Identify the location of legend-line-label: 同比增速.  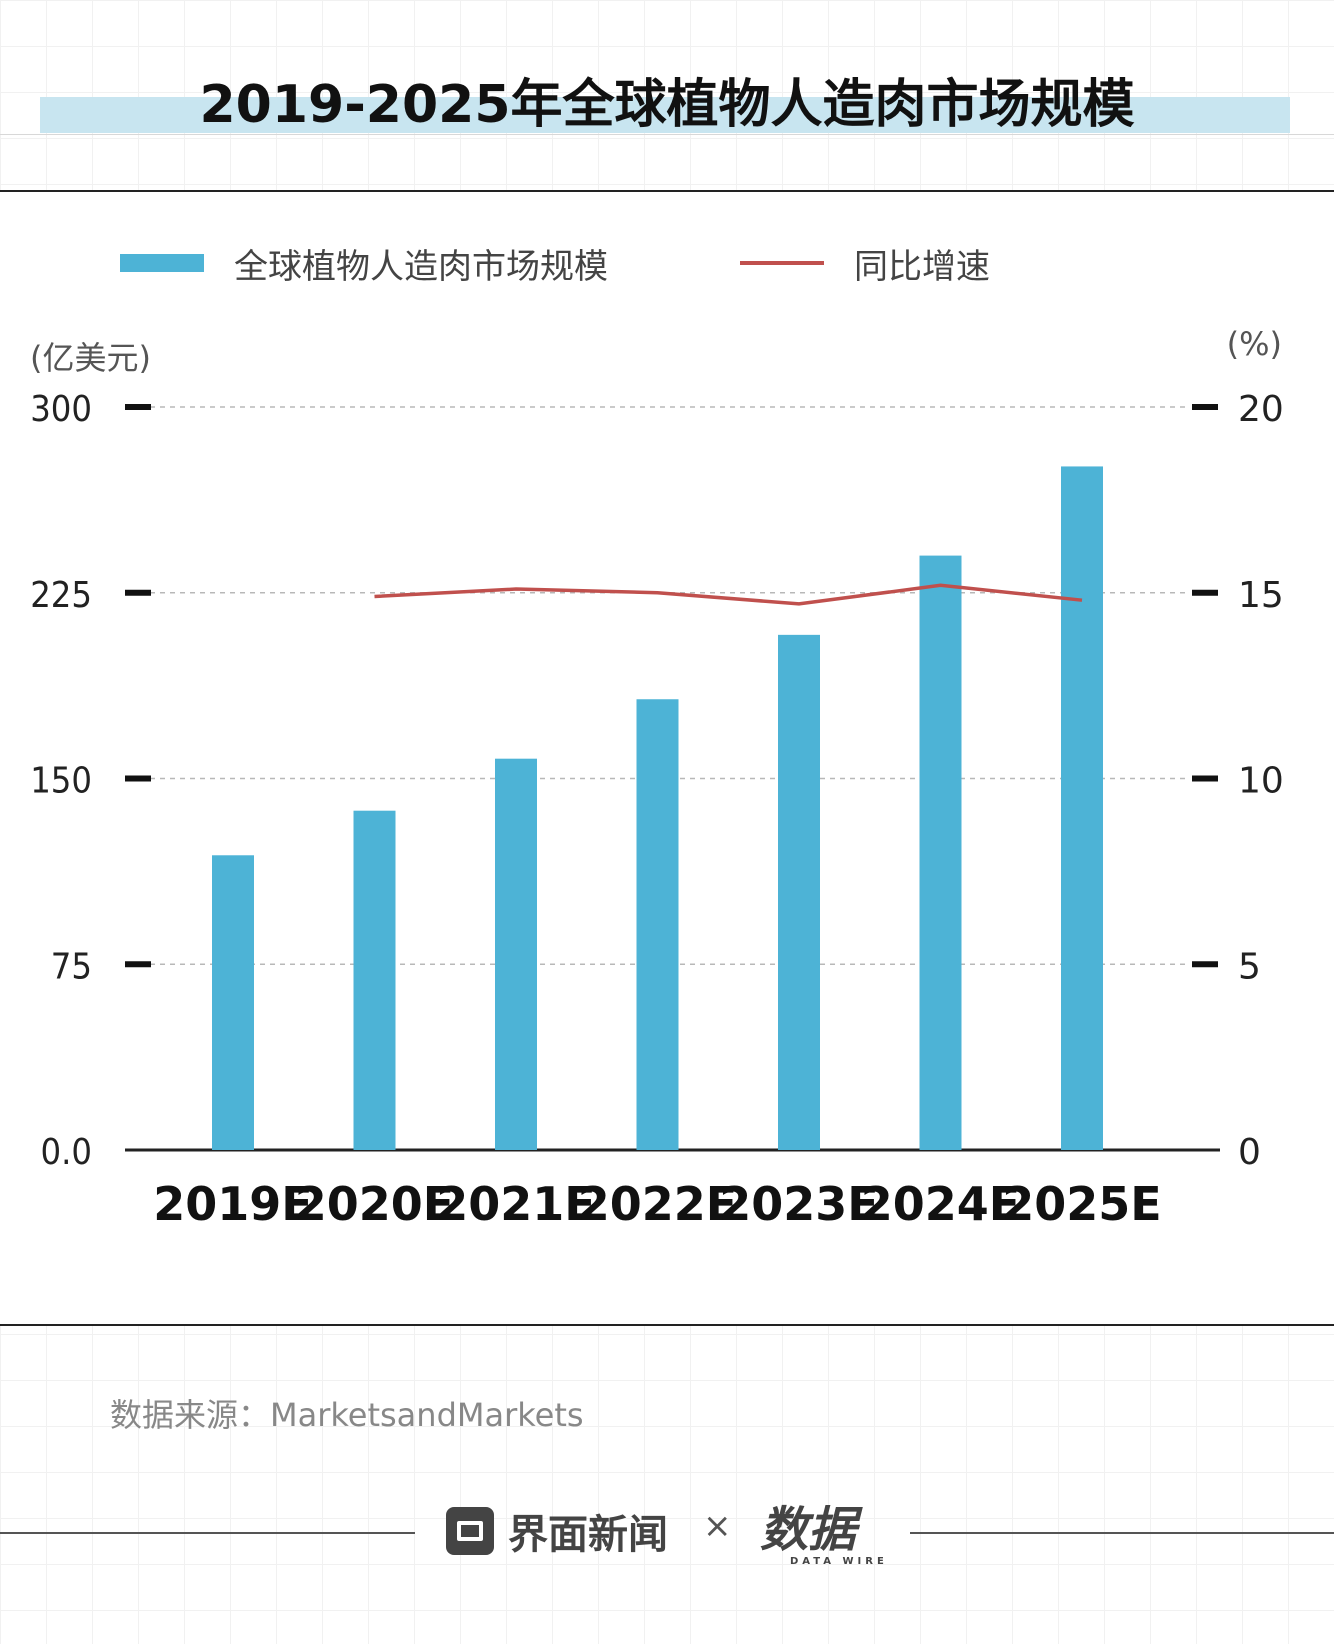
(922, 266).